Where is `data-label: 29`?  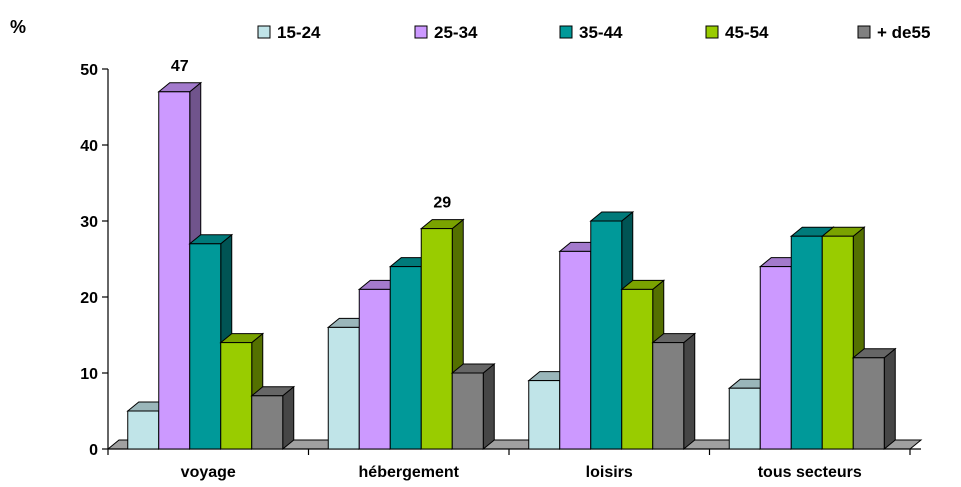
data-label: 29 is located at coordinates (442, 203).